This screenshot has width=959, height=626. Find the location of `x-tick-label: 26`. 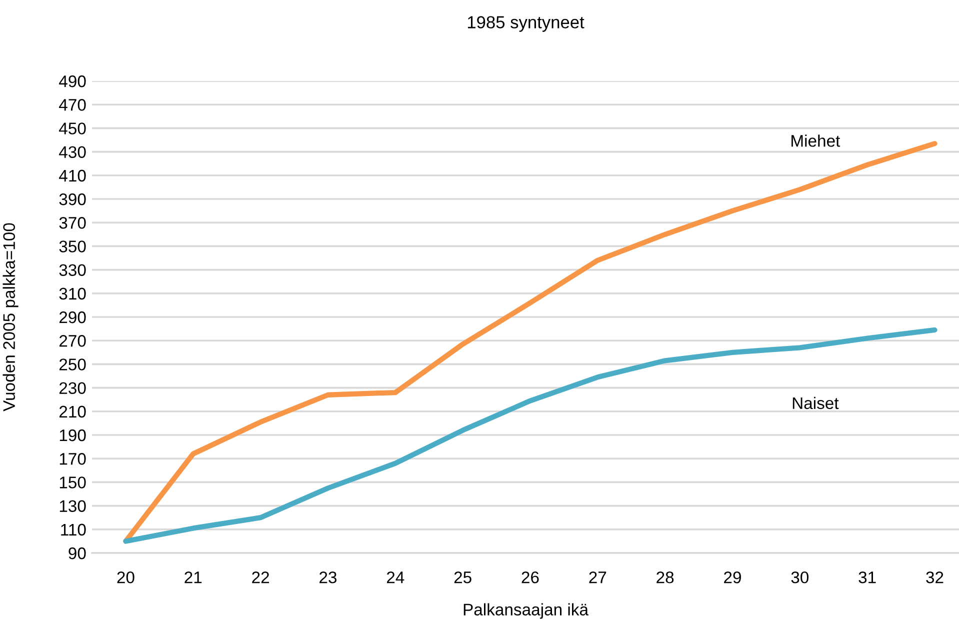

x-tick-label: 26 is located at coordinates (530, 577).